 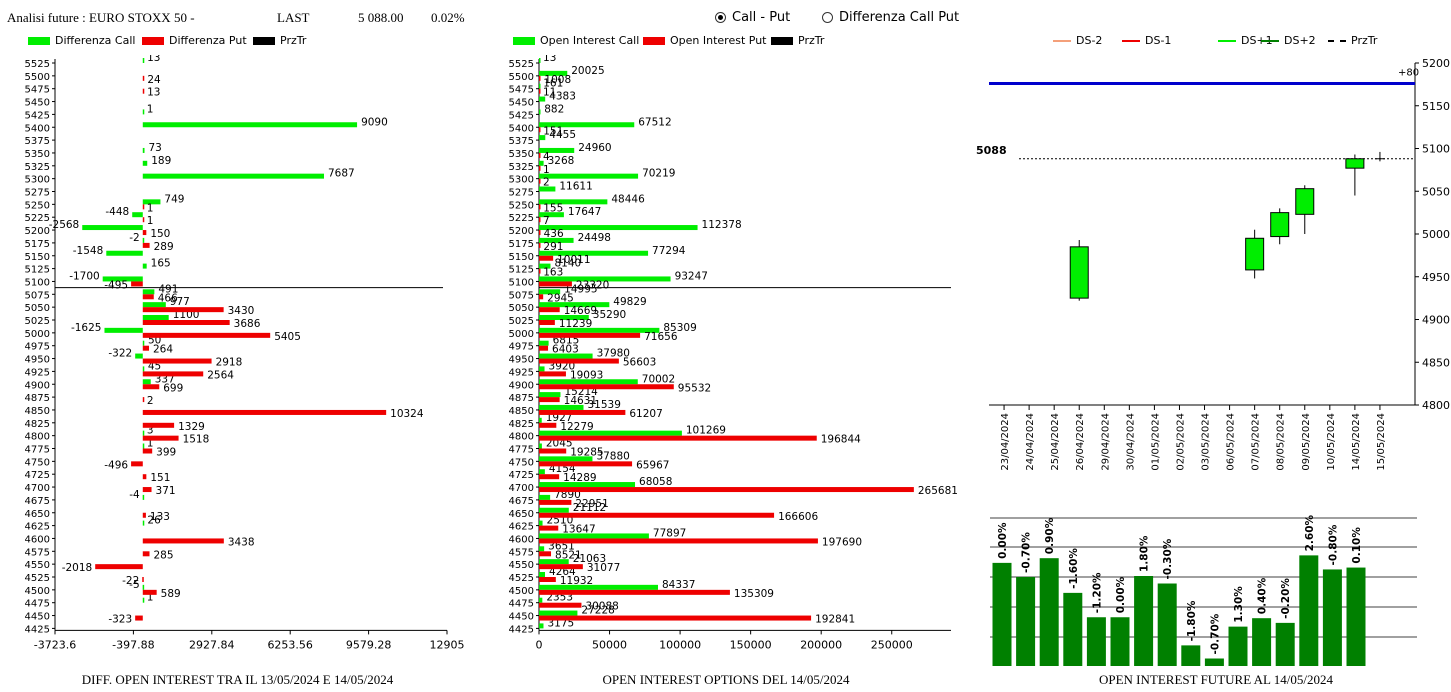 I want to click on date-tick-label: 08/05/2024, so click(x=1281, y=442).